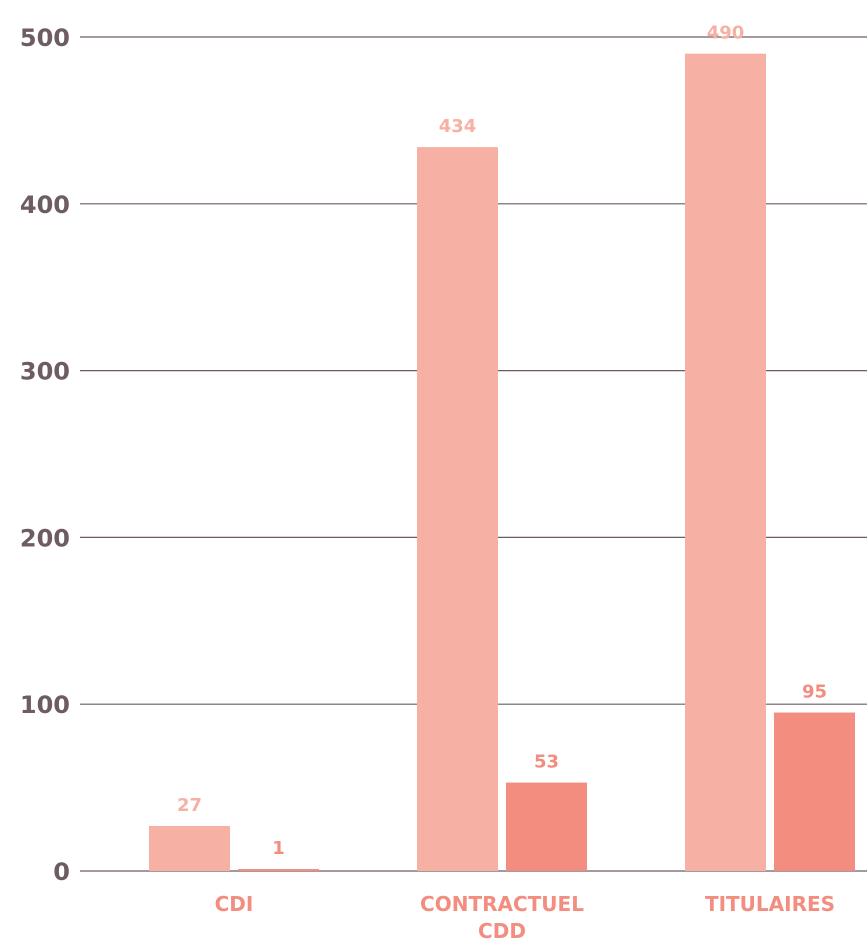 This screenshot has width=867, height=947. What do you see at coordinates (502, 904) in the screenshot?
I see `x-tick-label: CONTRACTUEL` at bounding box center [502, 904].